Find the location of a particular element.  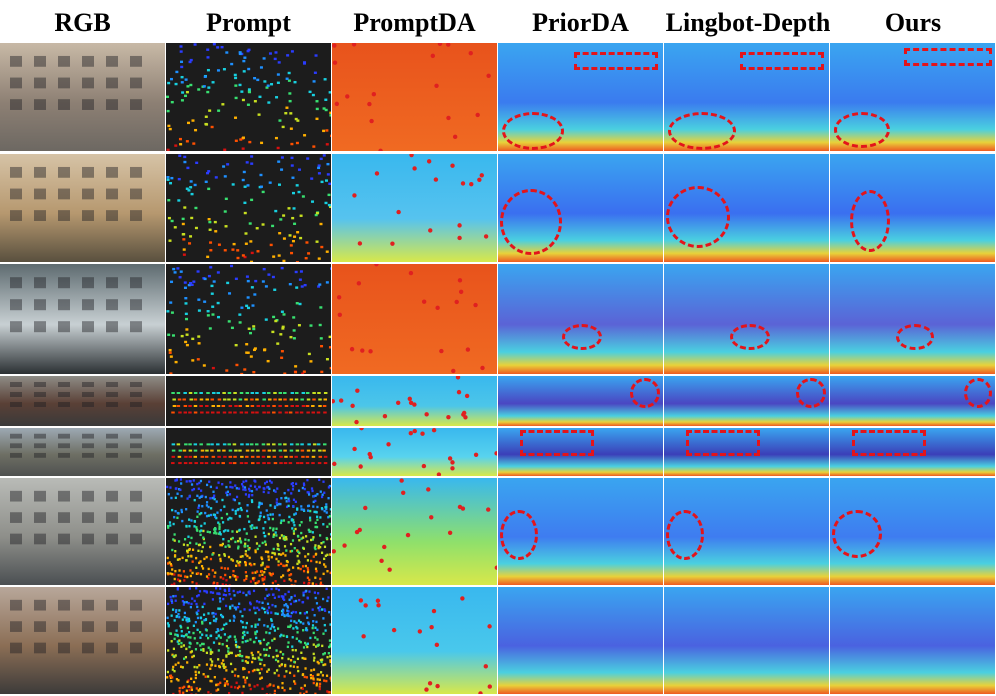

column-header-prompt: Prompt is located at coordinates (248, 22).